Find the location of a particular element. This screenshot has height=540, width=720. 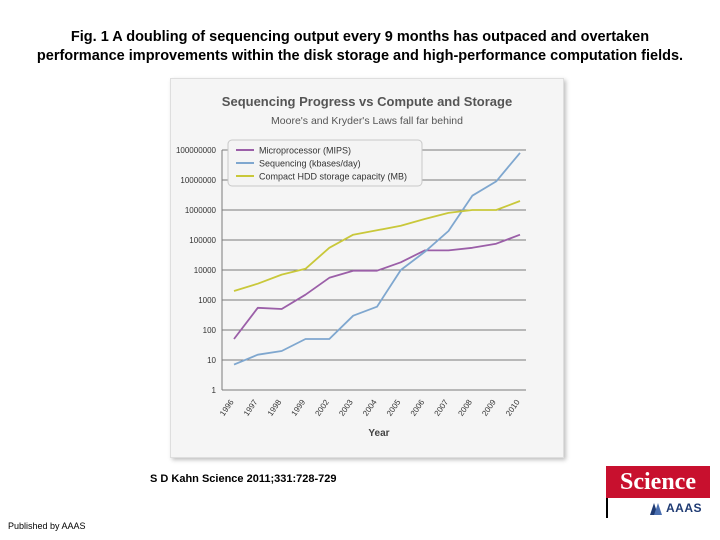

logo-subtext: AAAS is located at coordinates (684, 508).